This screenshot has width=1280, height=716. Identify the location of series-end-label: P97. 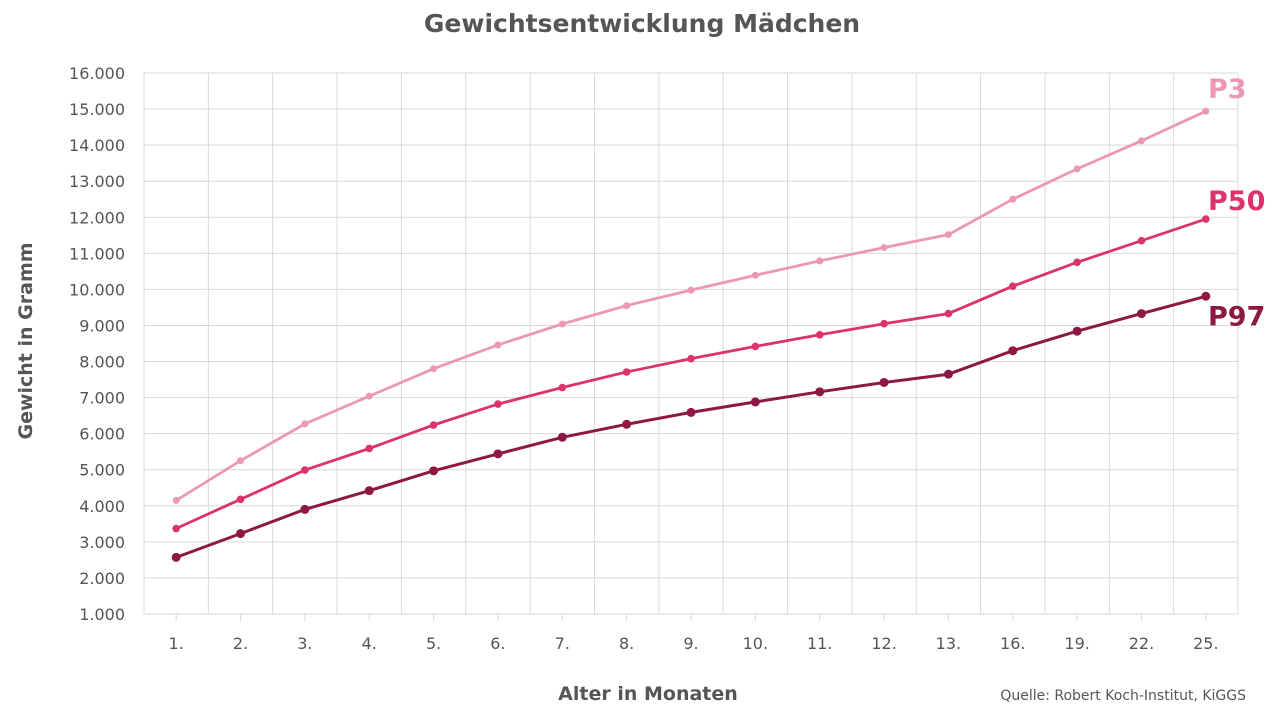
(1236, 316).